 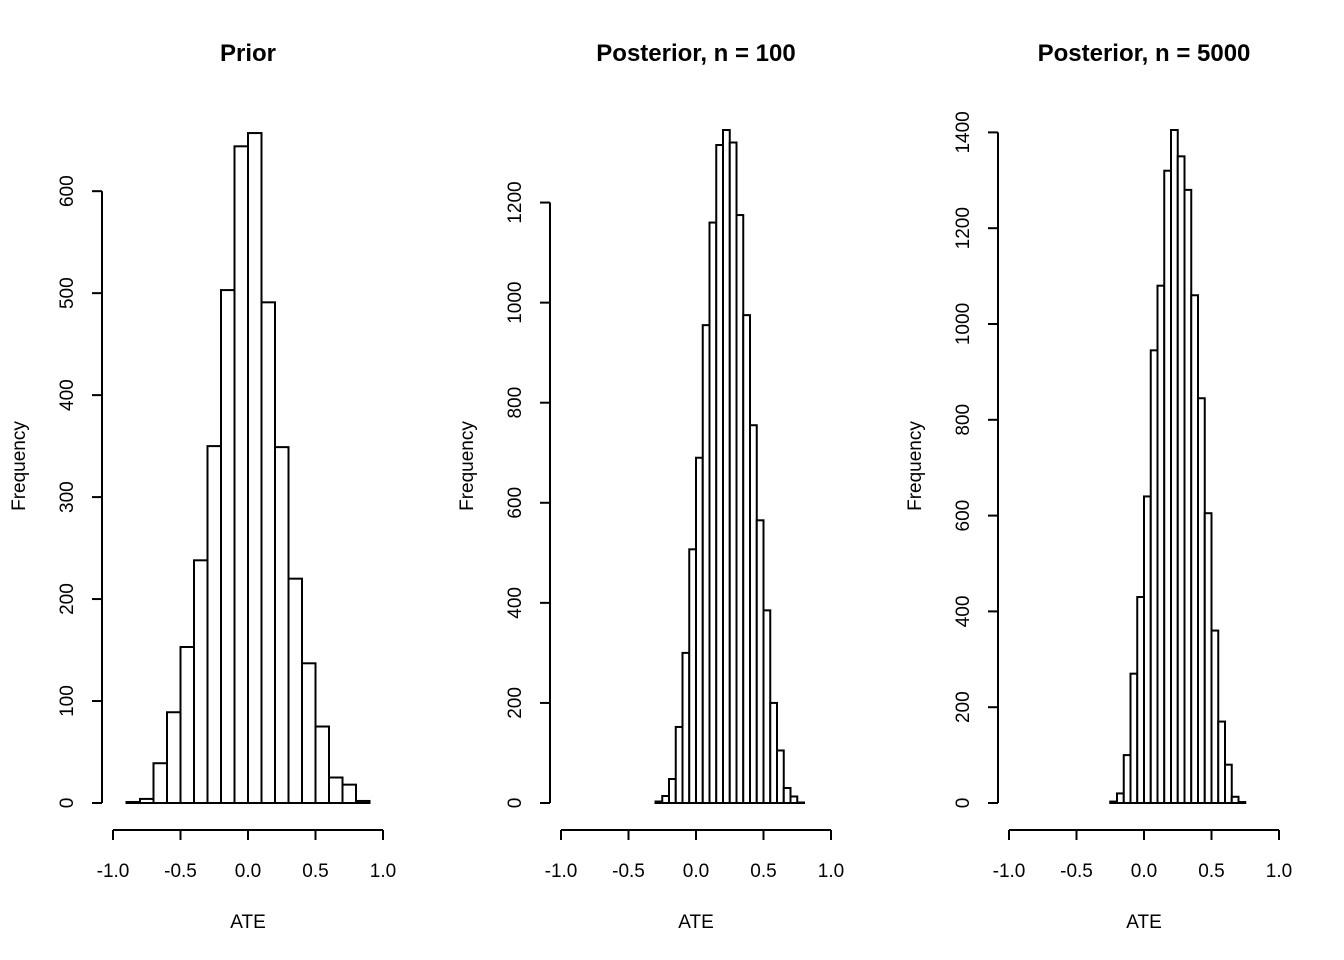 I want to click on y-tick-label: 100, so click(x=67, y=701).